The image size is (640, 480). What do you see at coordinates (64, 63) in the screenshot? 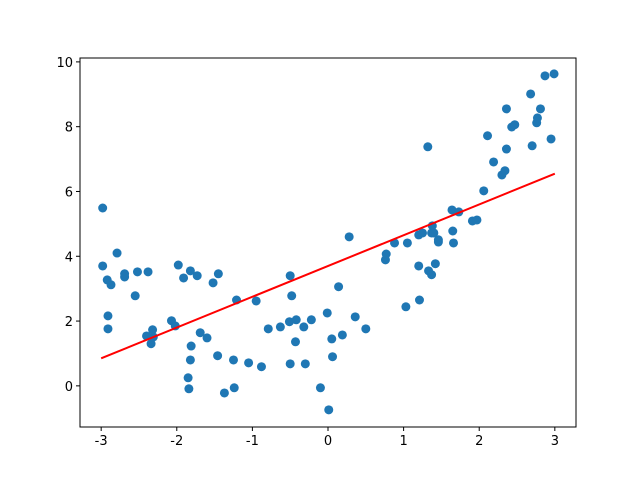
I see `y-tick-label: 10` at bounding box center [64, 63].